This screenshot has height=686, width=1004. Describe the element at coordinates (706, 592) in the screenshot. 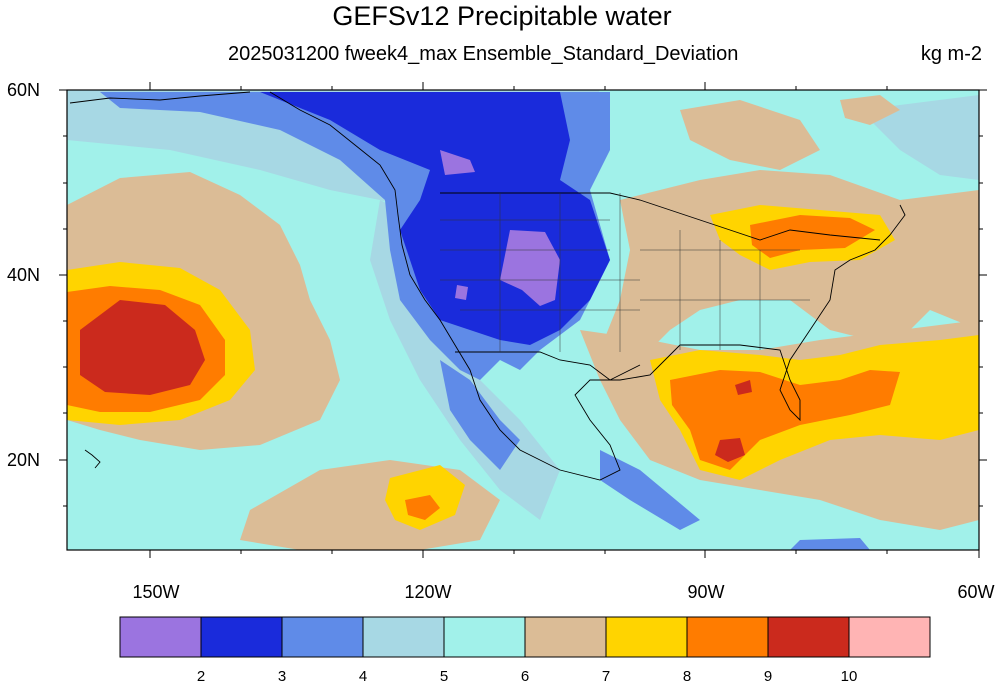

I see `lon-label-90w: 90W` at that location.